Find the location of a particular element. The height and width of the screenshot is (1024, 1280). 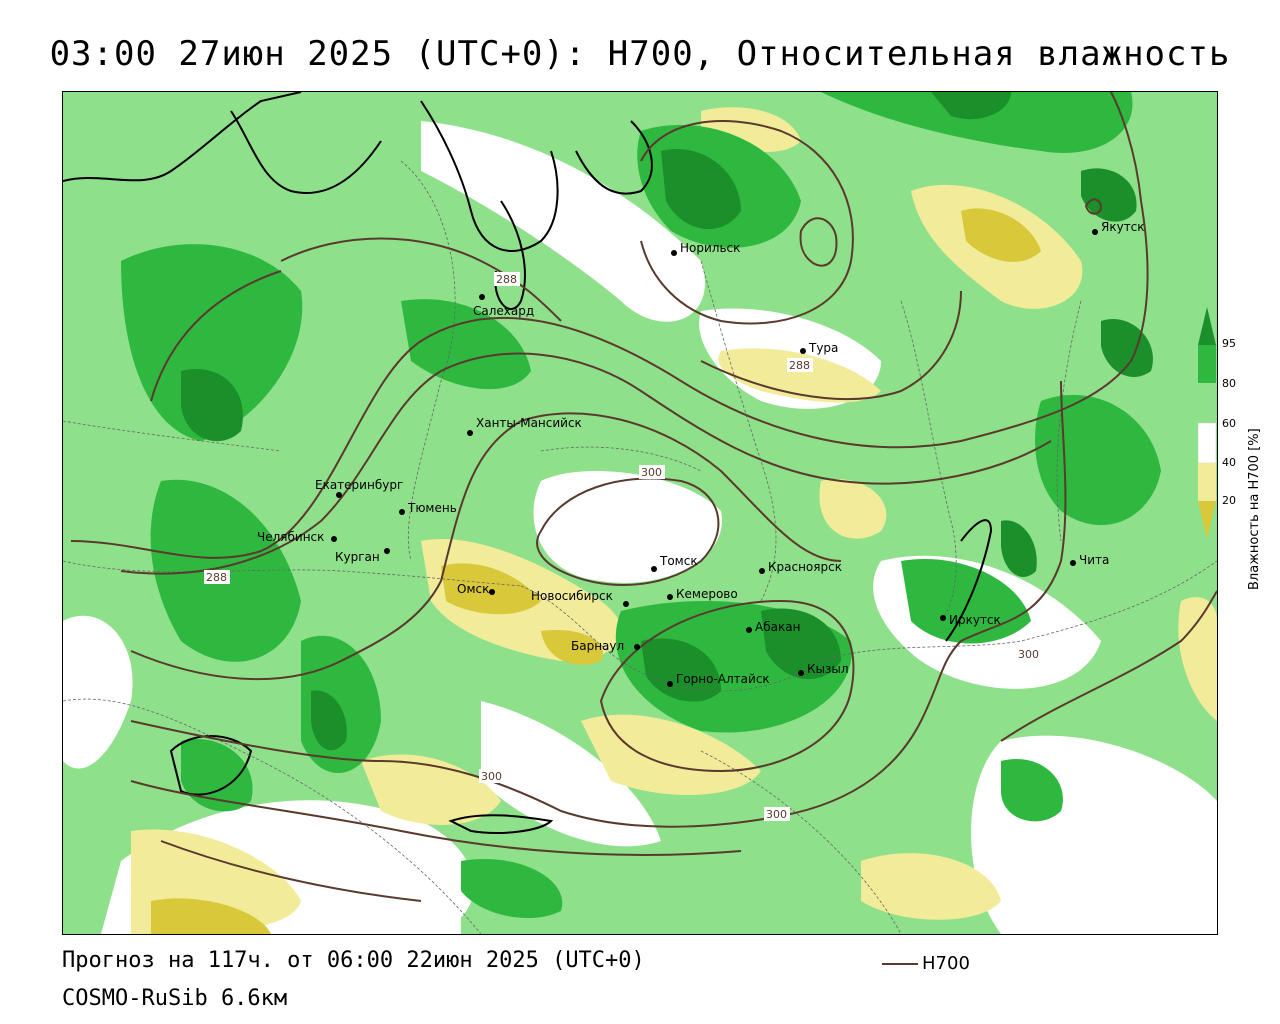

contour-legend: H700 is located at coordinates (926, 963).